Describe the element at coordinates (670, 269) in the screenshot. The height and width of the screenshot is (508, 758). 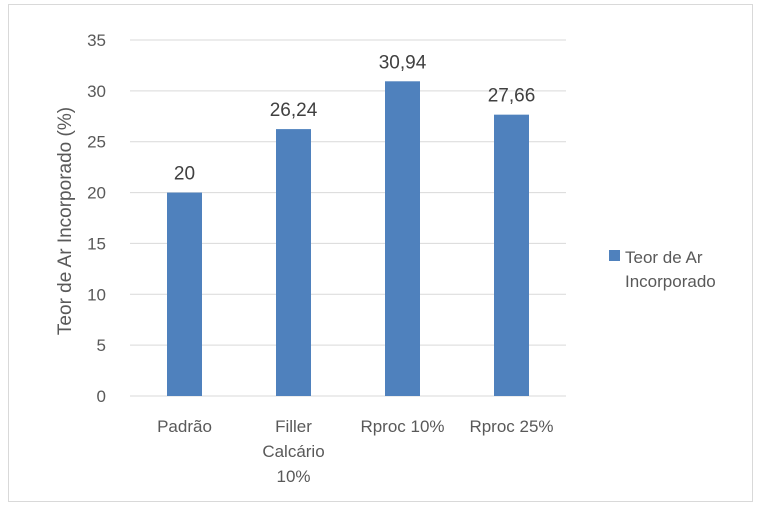
I see `legend-label: Teor de Ar Incorporado` at that location.